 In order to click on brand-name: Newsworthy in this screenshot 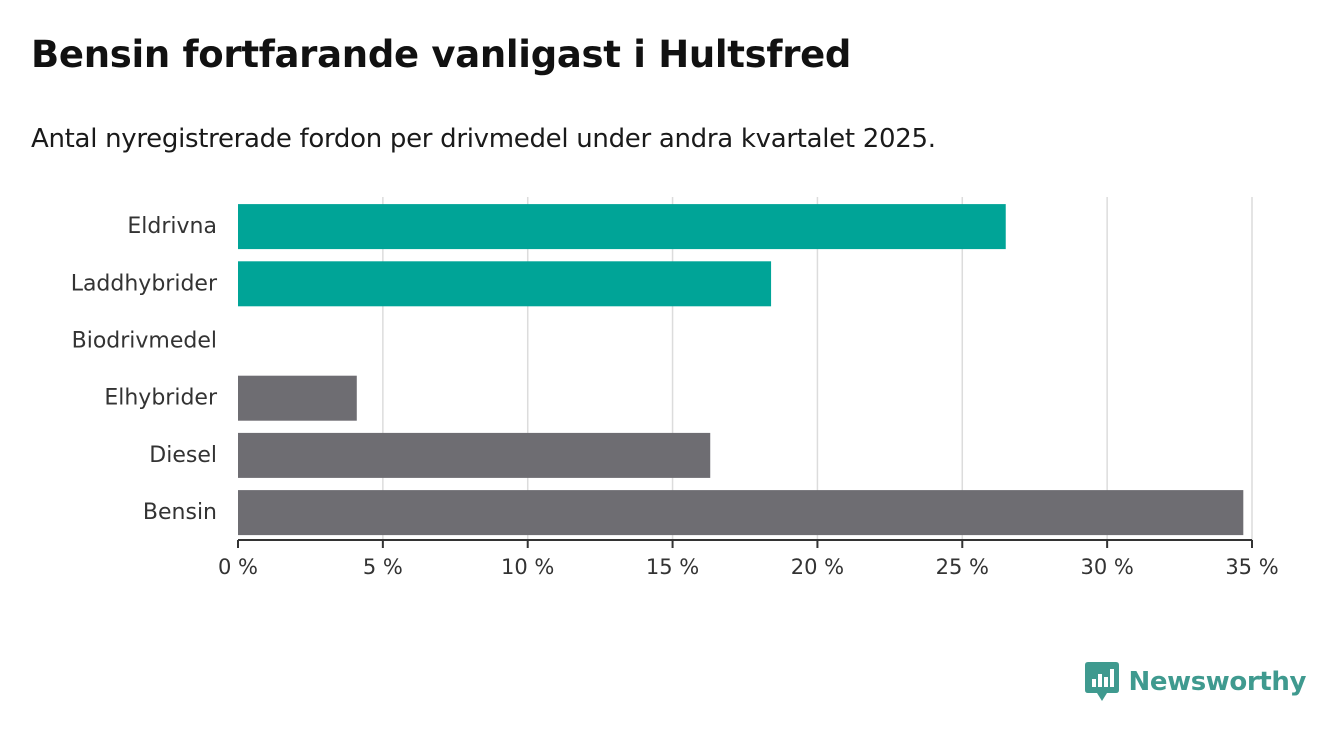, I will do `click(1217, 682)`.